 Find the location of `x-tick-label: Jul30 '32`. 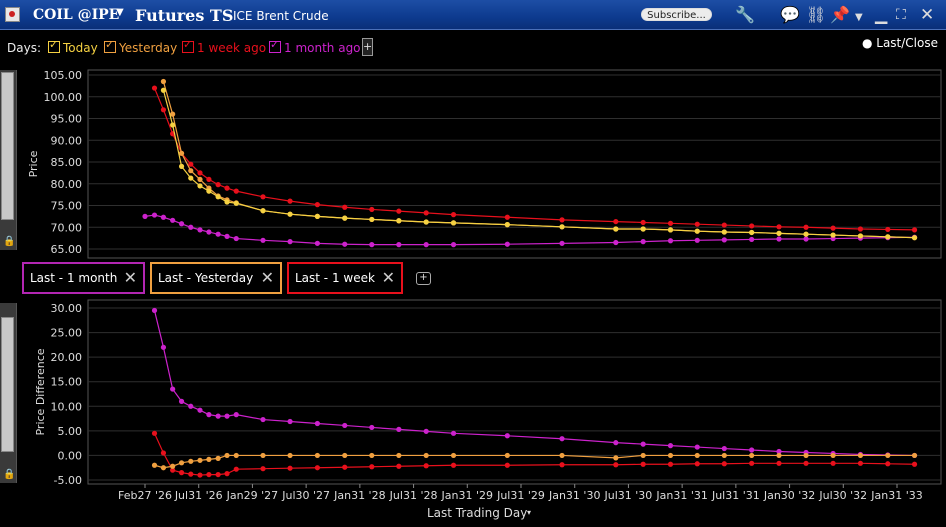

x-tick-label: Jul30 '32 is located at coordinates (842, 495).